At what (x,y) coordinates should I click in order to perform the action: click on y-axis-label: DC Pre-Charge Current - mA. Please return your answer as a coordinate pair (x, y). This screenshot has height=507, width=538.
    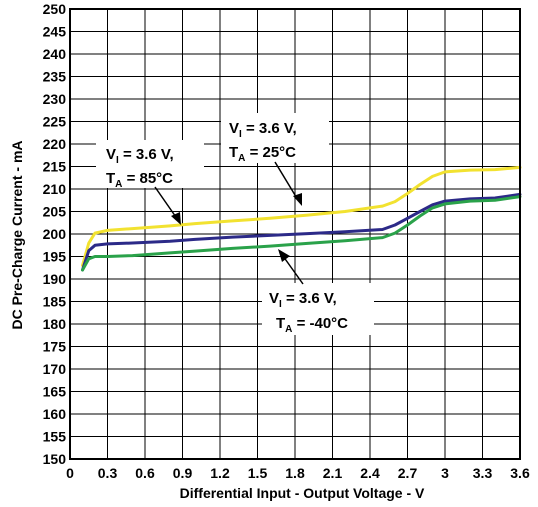
    Looking at the image, I should click on (17, 234).